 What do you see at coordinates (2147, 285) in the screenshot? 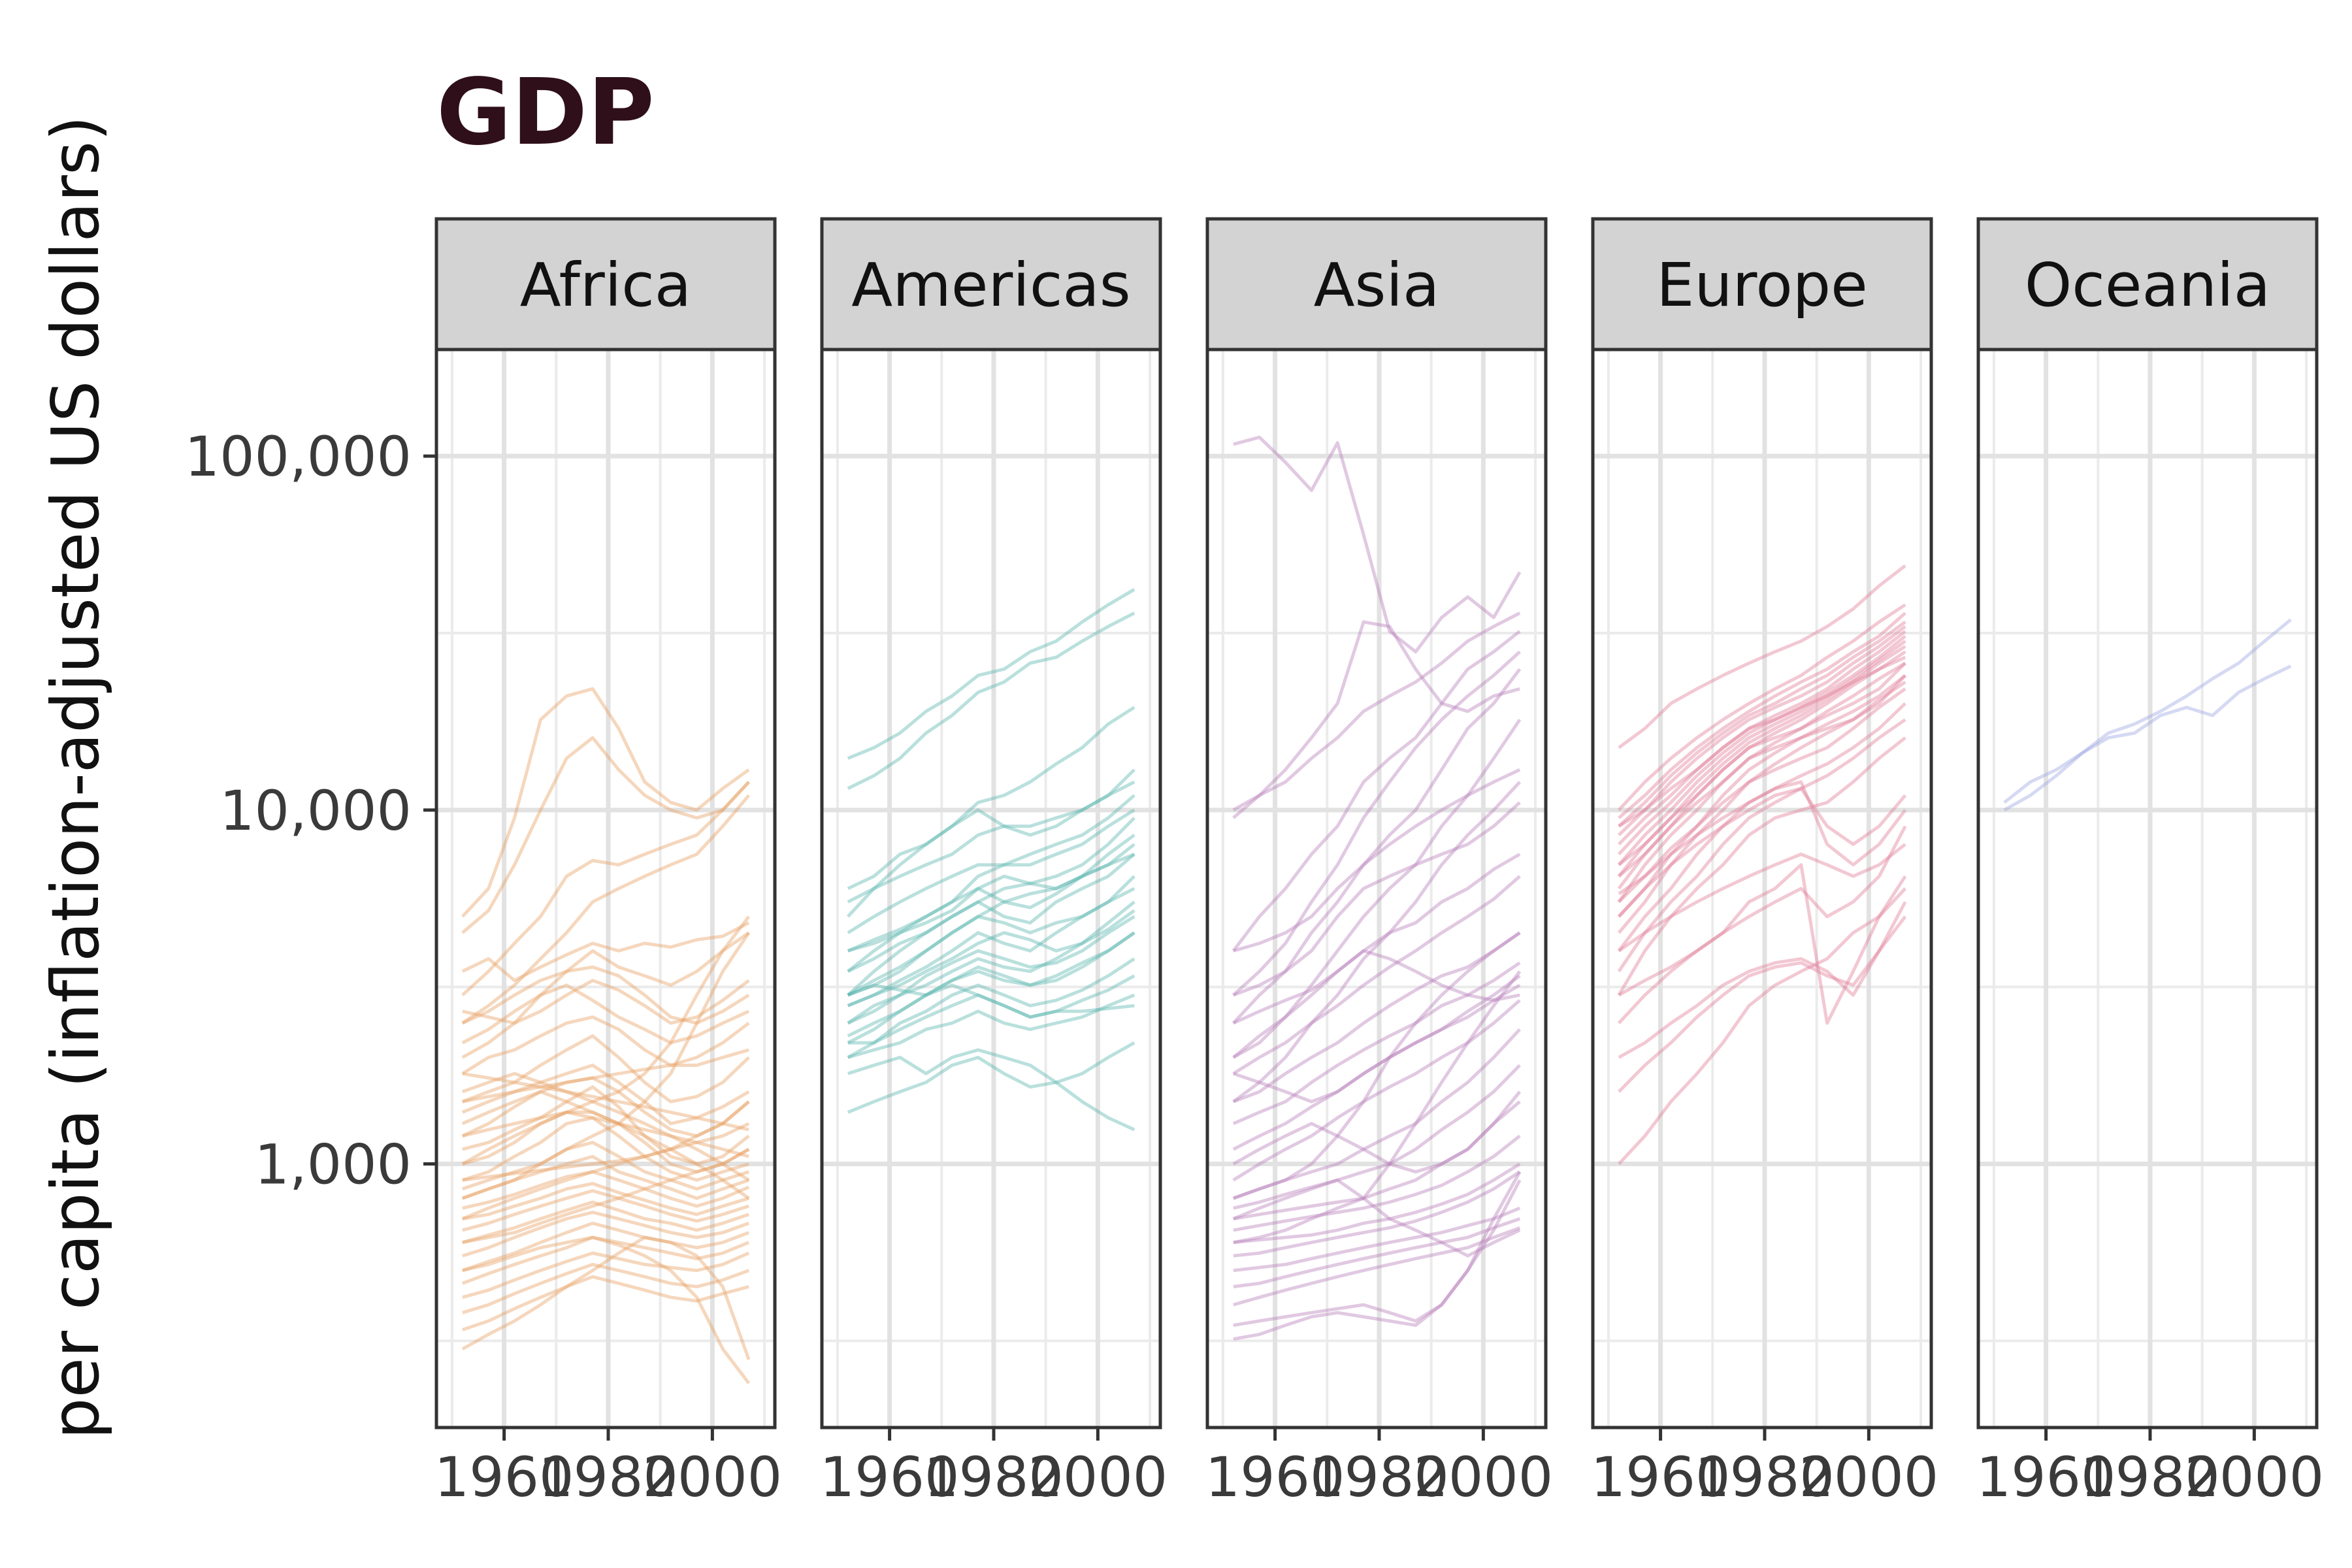
I see `facet-strip-label: Oceania` at bounding box center [2147, 285].